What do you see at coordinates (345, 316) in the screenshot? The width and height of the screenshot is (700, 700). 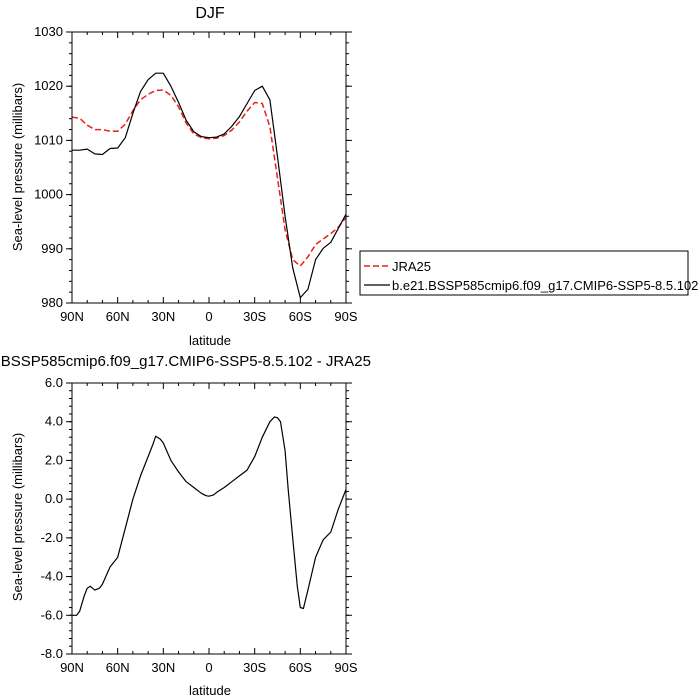 I see `top-panel-x-tick-label: 90S` at bounding box center [345, 316].